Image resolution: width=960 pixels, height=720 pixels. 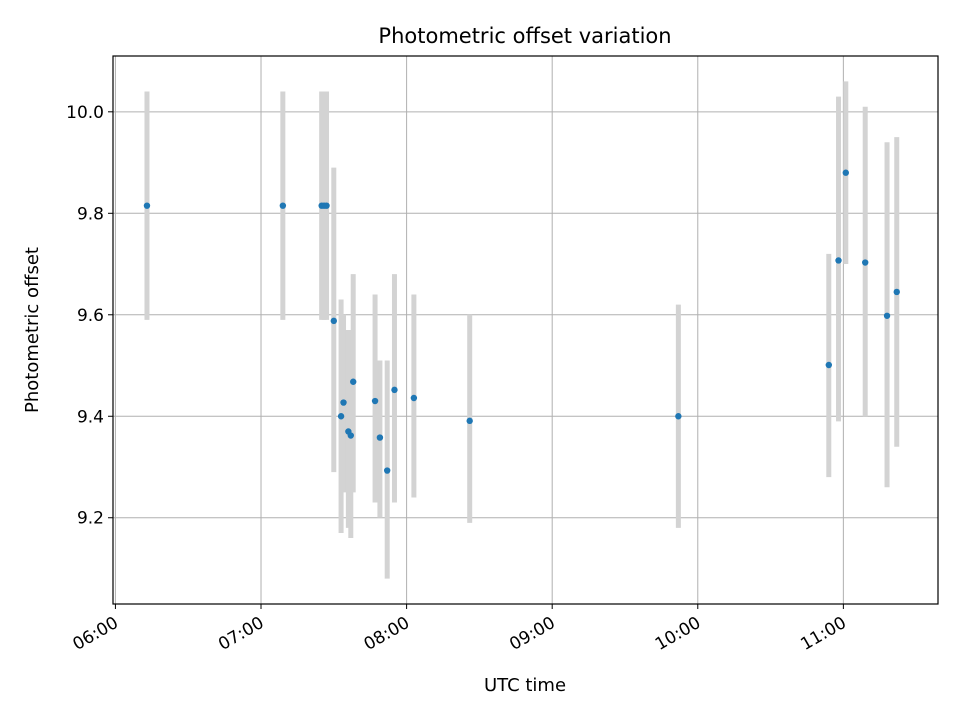 I want to click on y-tick-label: 9.8, so click(x=90, y=214).